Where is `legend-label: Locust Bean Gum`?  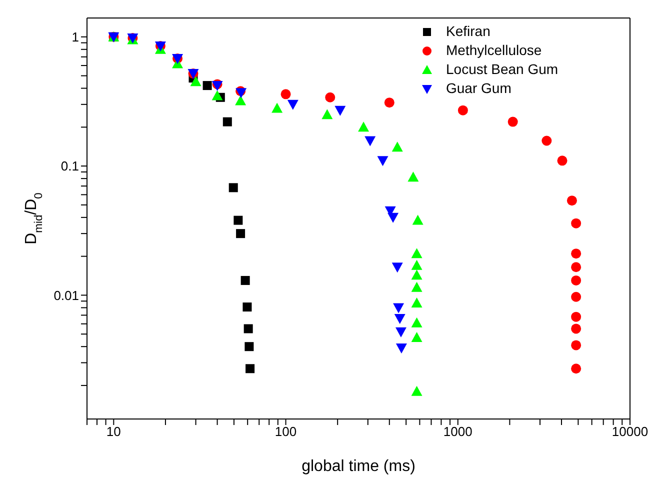
legend-label: Locust Bean Gum is located at coordinates (502, 69).